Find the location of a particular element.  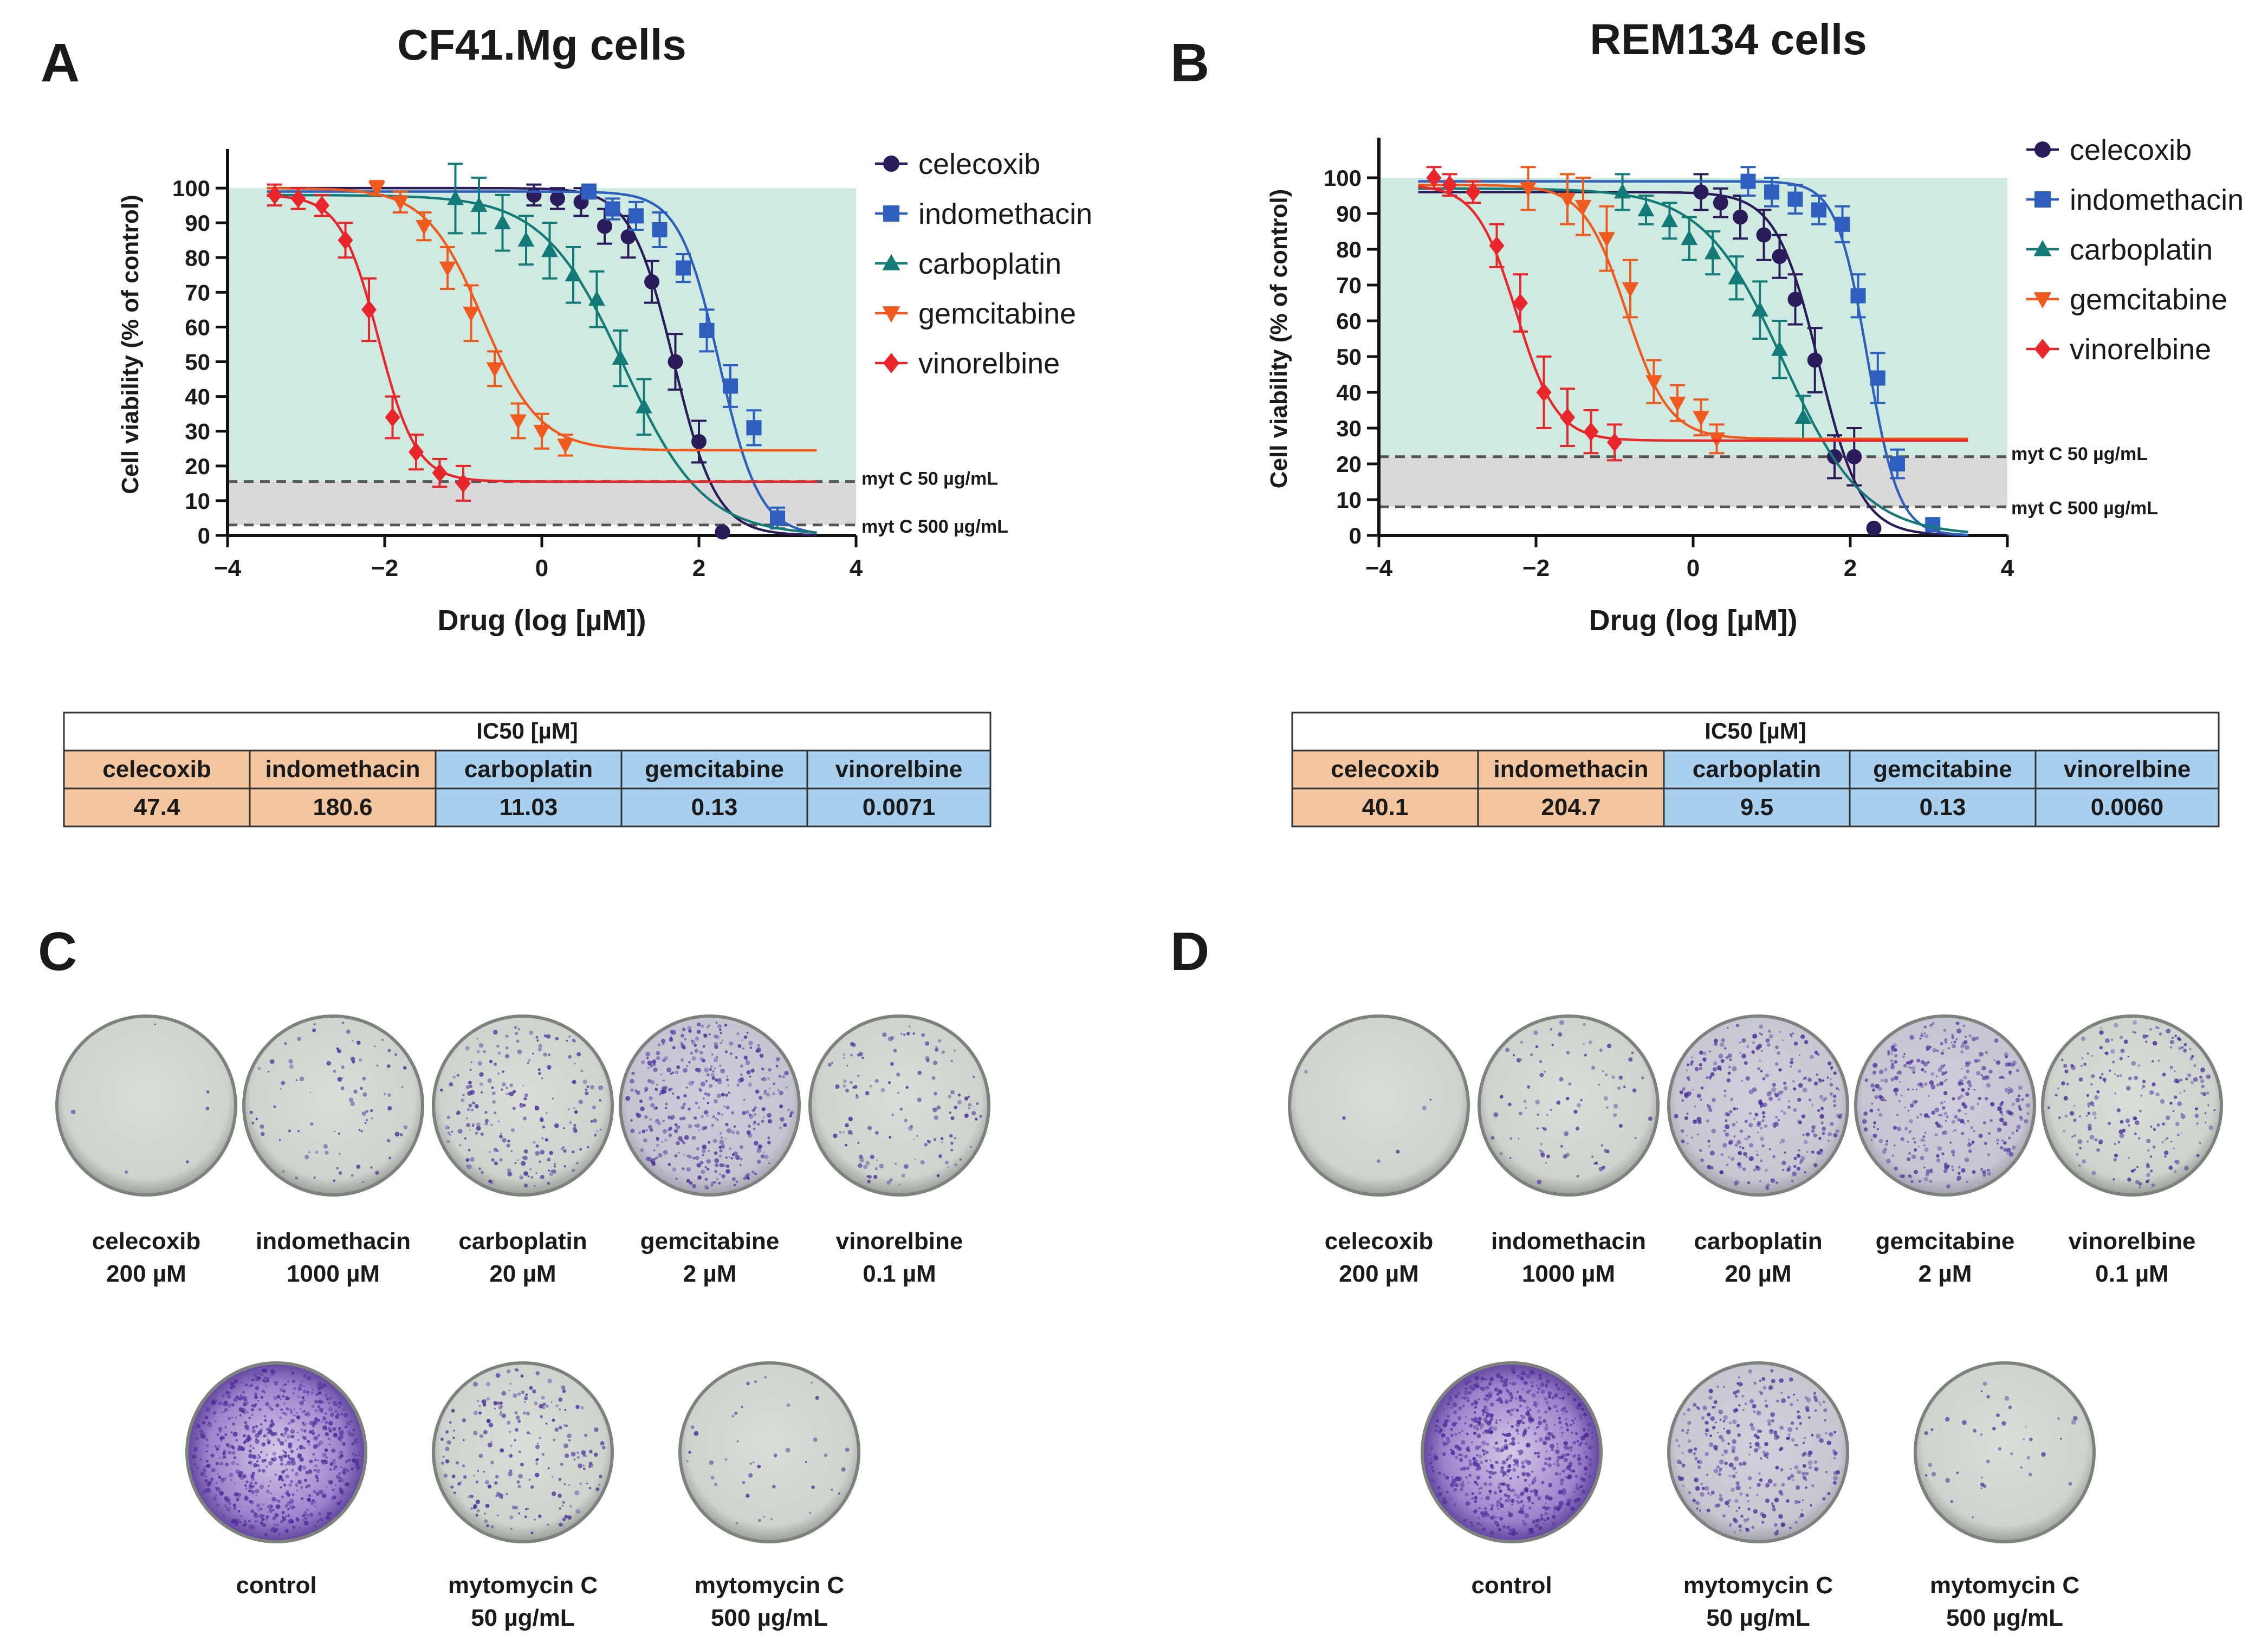

y-axis-label: Cell viability (% of control) is located at coordinates (1279, 339).